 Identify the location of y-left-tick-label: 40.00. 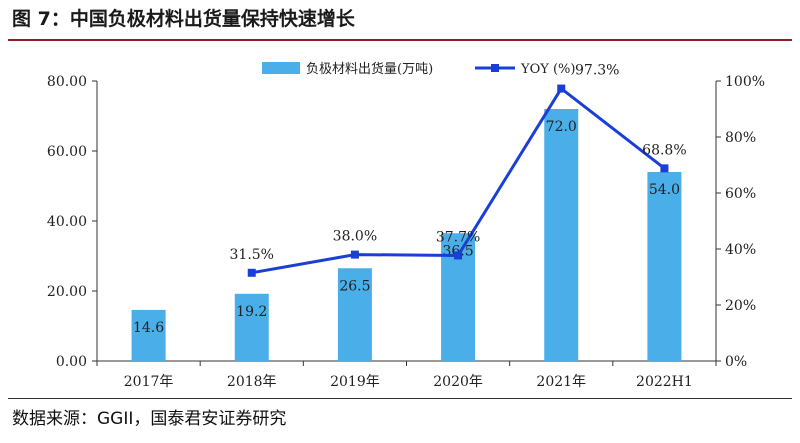
(67, 222).